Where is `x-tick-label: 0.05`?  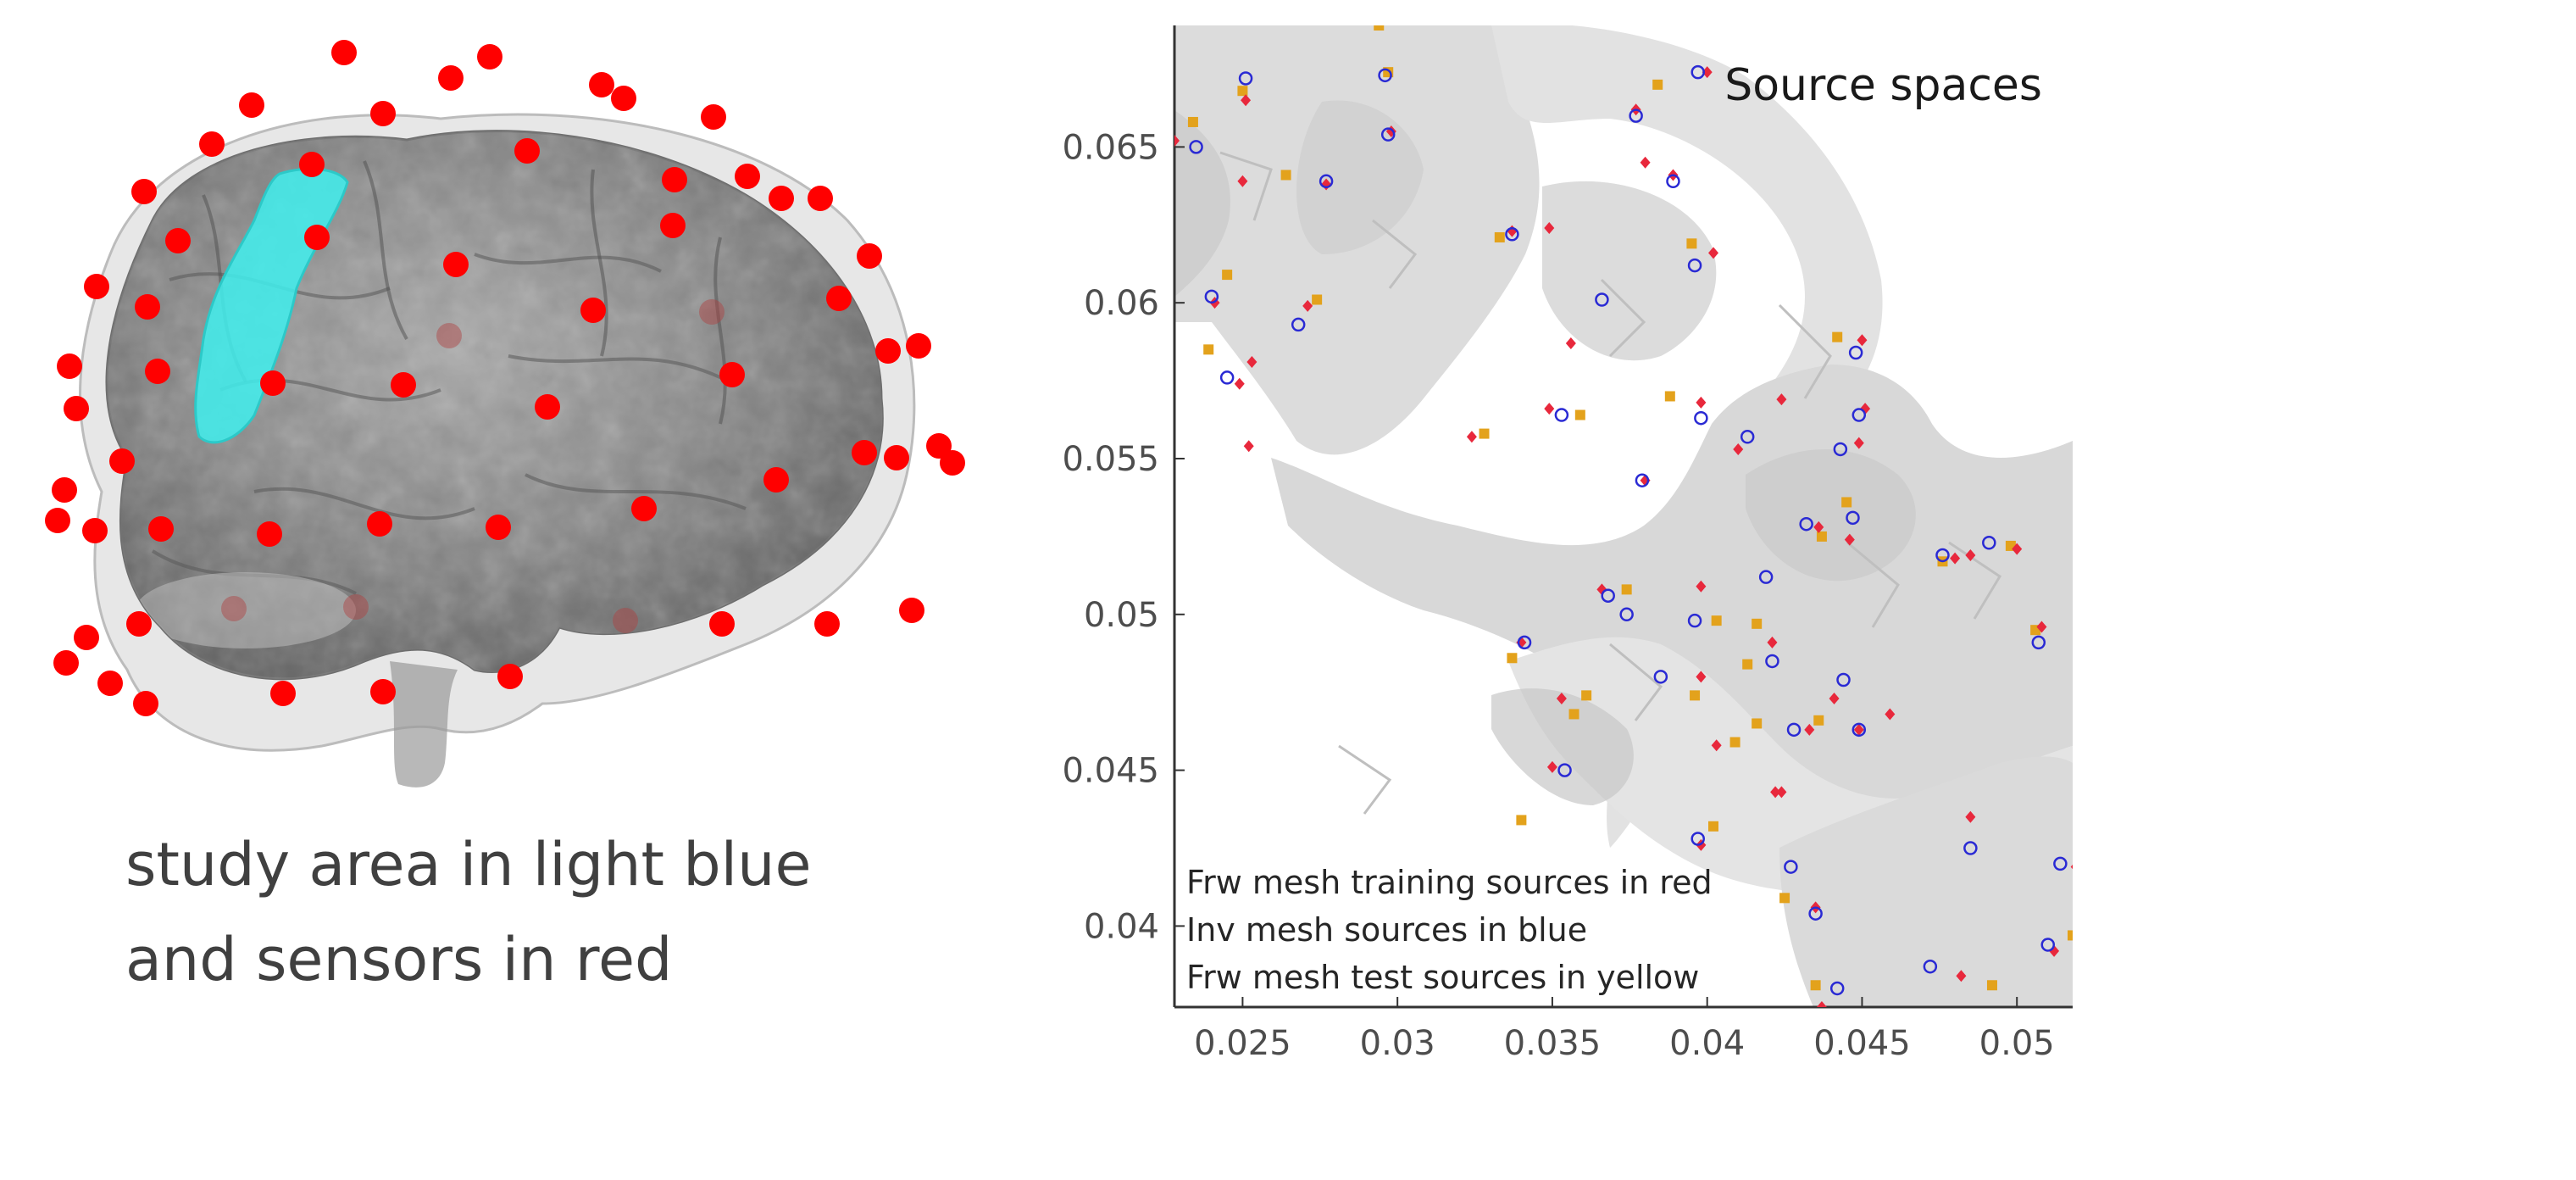
x-tick-label: 0.05 is located at coordinates (2017, 1043).